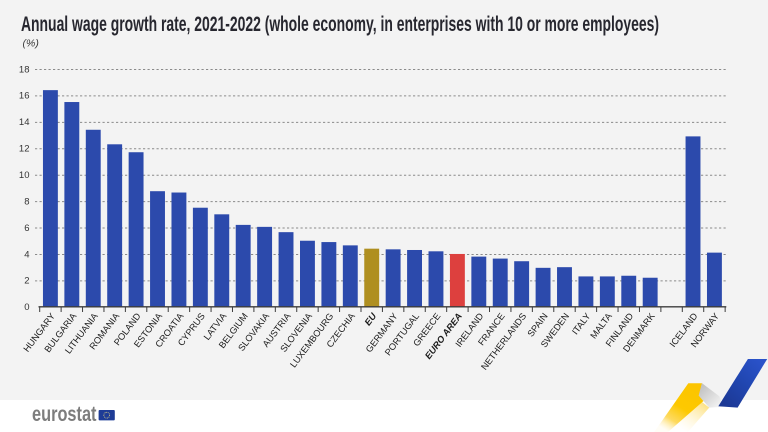 The height and width of the screenshot is (432, 768). What do you see at coordinates (24, 96) in the screenshot?
I see `svg-text: 16` at bounding box center [24, 96].